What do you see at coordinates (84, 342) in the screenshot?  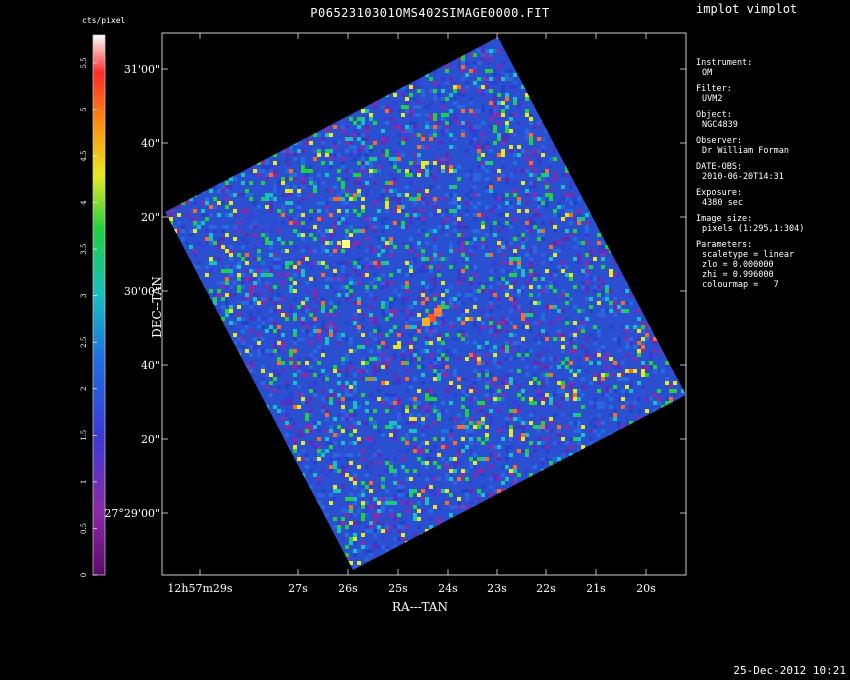 I see `colorbar-tick-label: 2.5` at bounding box center [84, 342].